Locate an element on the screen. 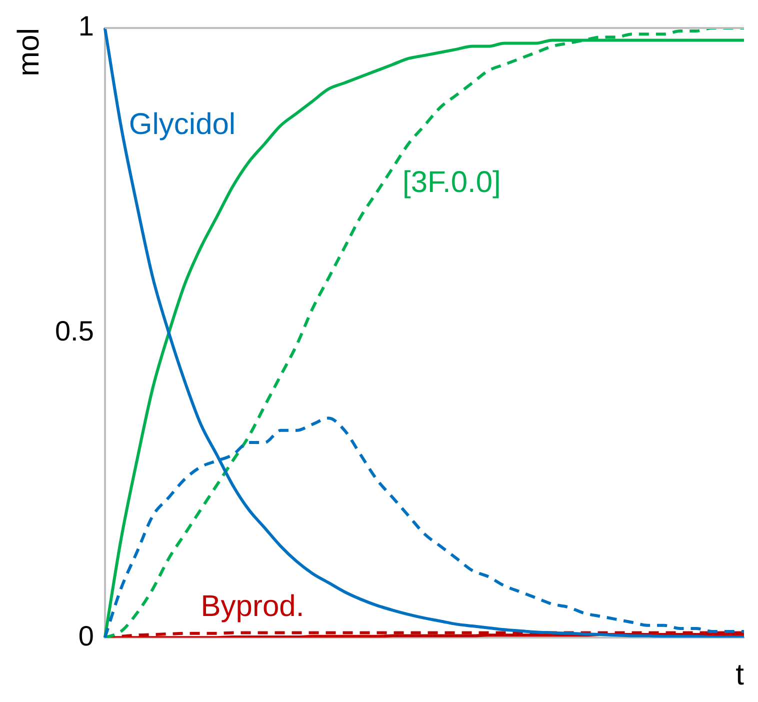  y-axis-title: mol is located at coordinates (29, 52).